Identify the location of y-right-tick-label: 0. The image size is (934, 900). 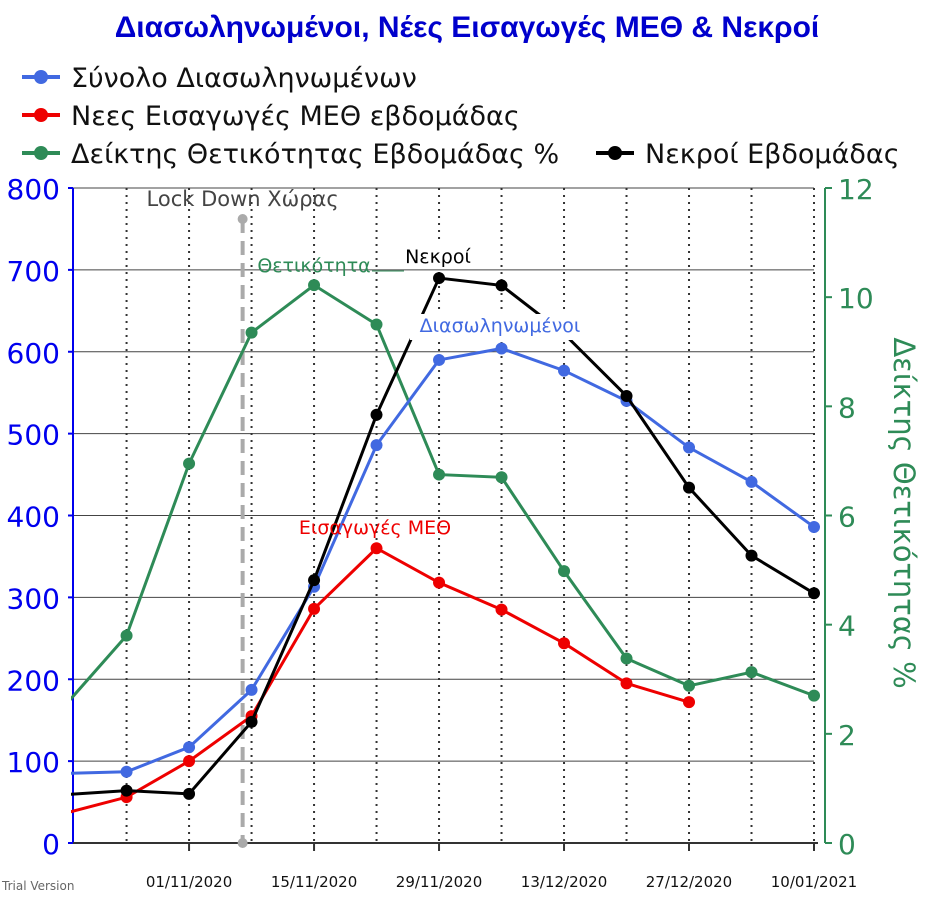
(847, 844).